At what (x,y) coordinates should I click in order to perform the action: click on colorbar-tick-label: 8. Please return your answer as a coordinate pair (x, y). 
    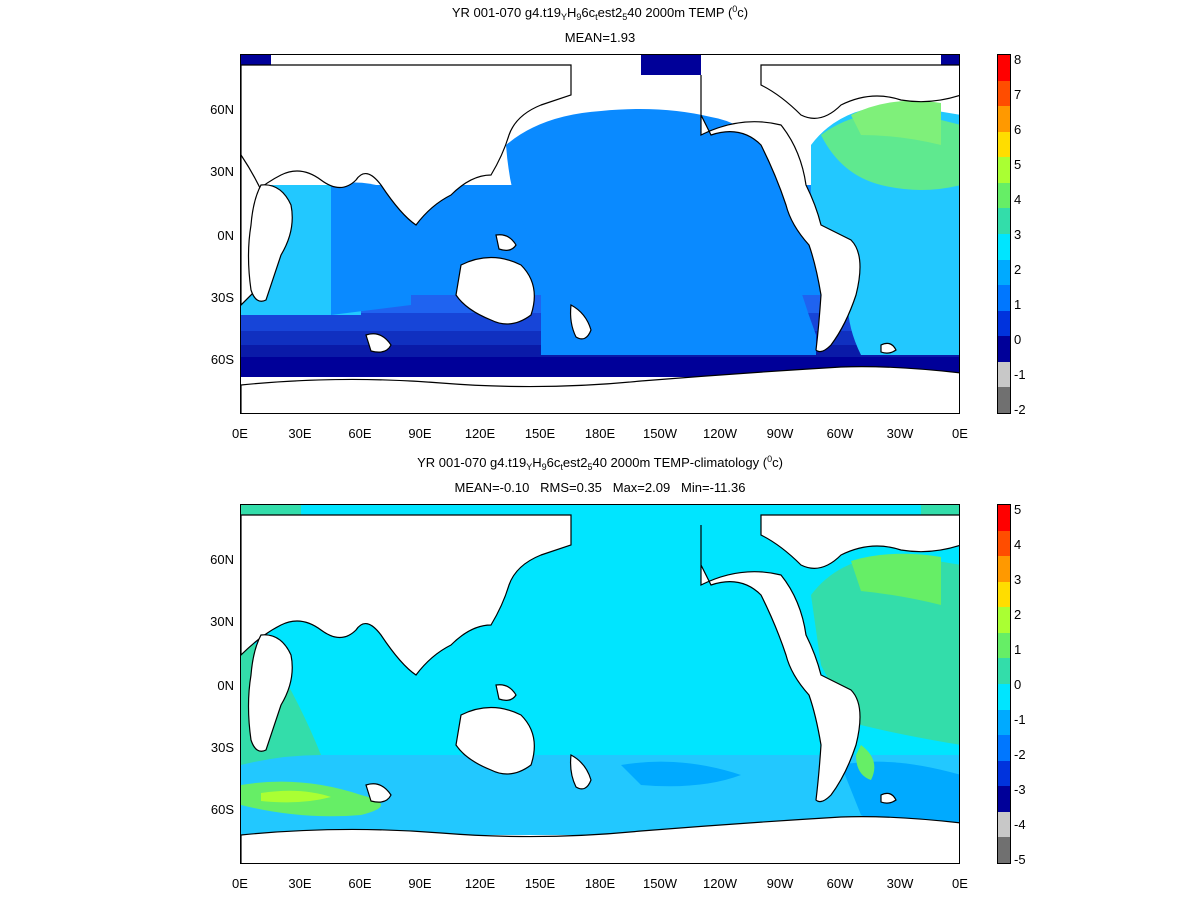
    Looking at the image, I should click on (1018, 59).